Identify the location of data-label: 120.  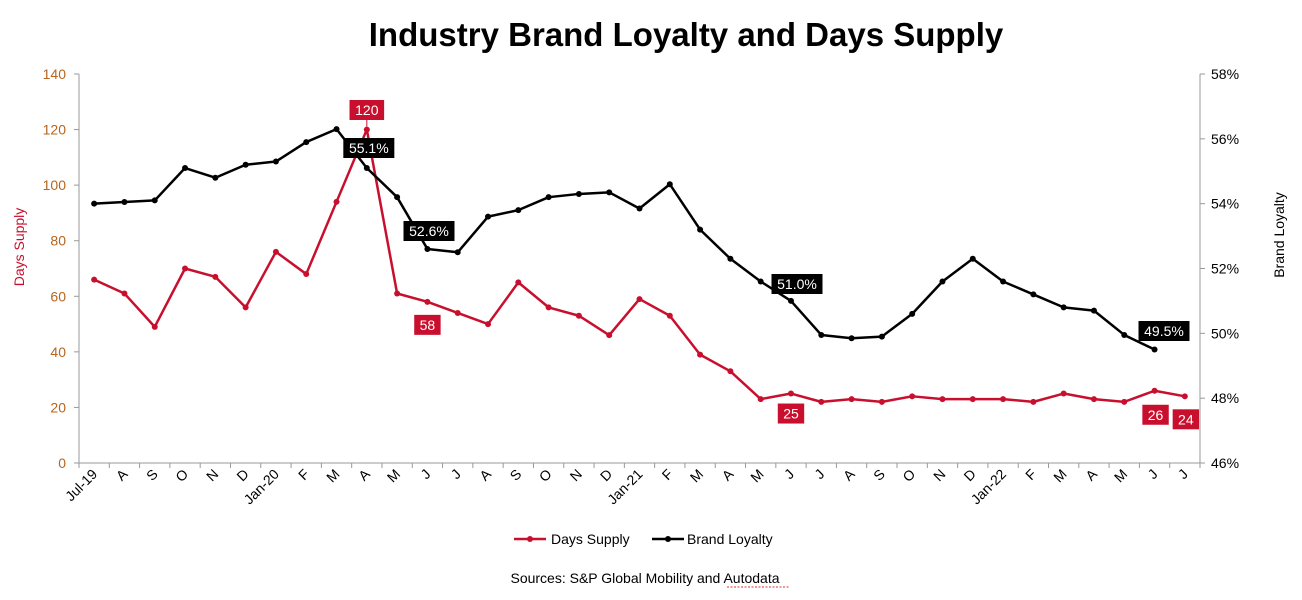
(367, 113).